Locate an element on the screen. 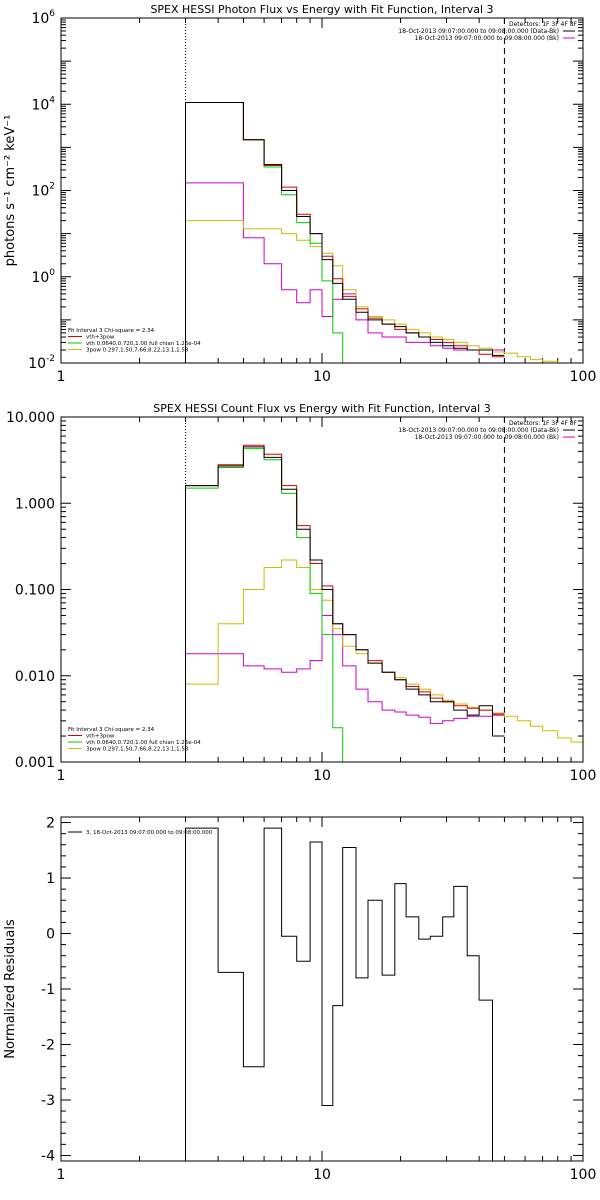  y-tick-label: -1 is located at coordinates (48, 990).